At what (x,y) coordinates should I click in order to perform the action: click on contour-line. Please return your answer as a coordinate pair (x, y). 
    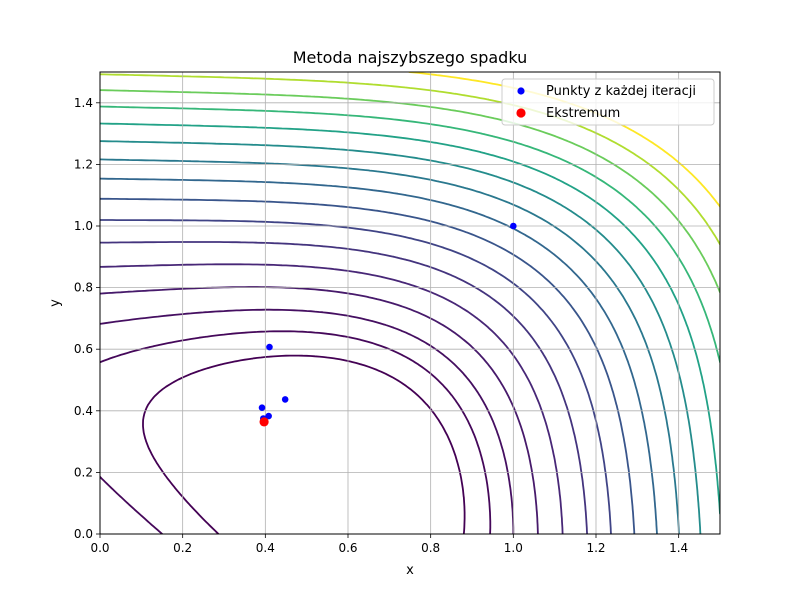
    Looking at the image, I should click on (304, 444).